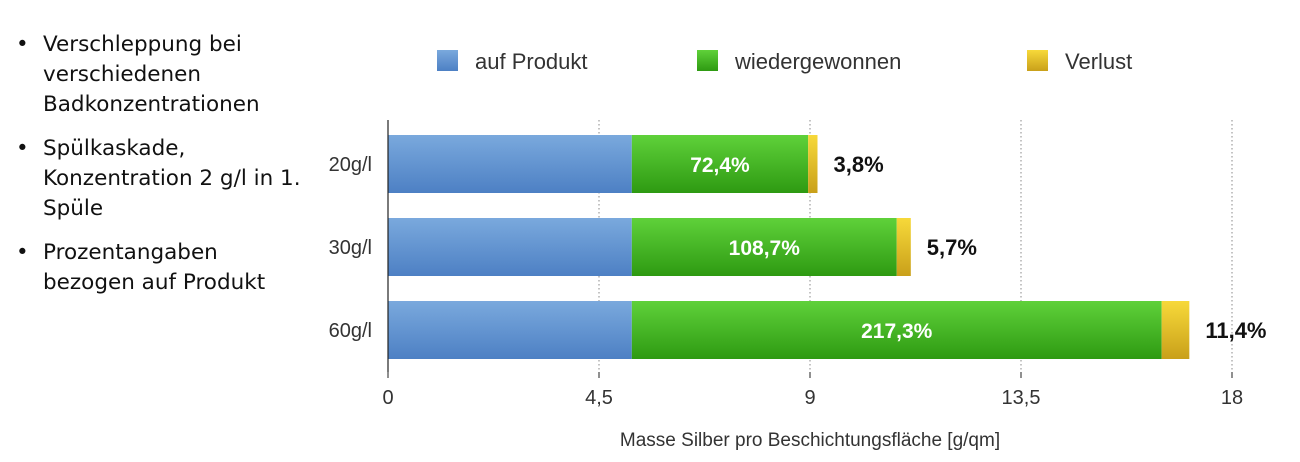  What do you see at coordinates (531, 61) in the screenshot?
I see `legend-label: auf Produkt` at bounding box center [531, 61].